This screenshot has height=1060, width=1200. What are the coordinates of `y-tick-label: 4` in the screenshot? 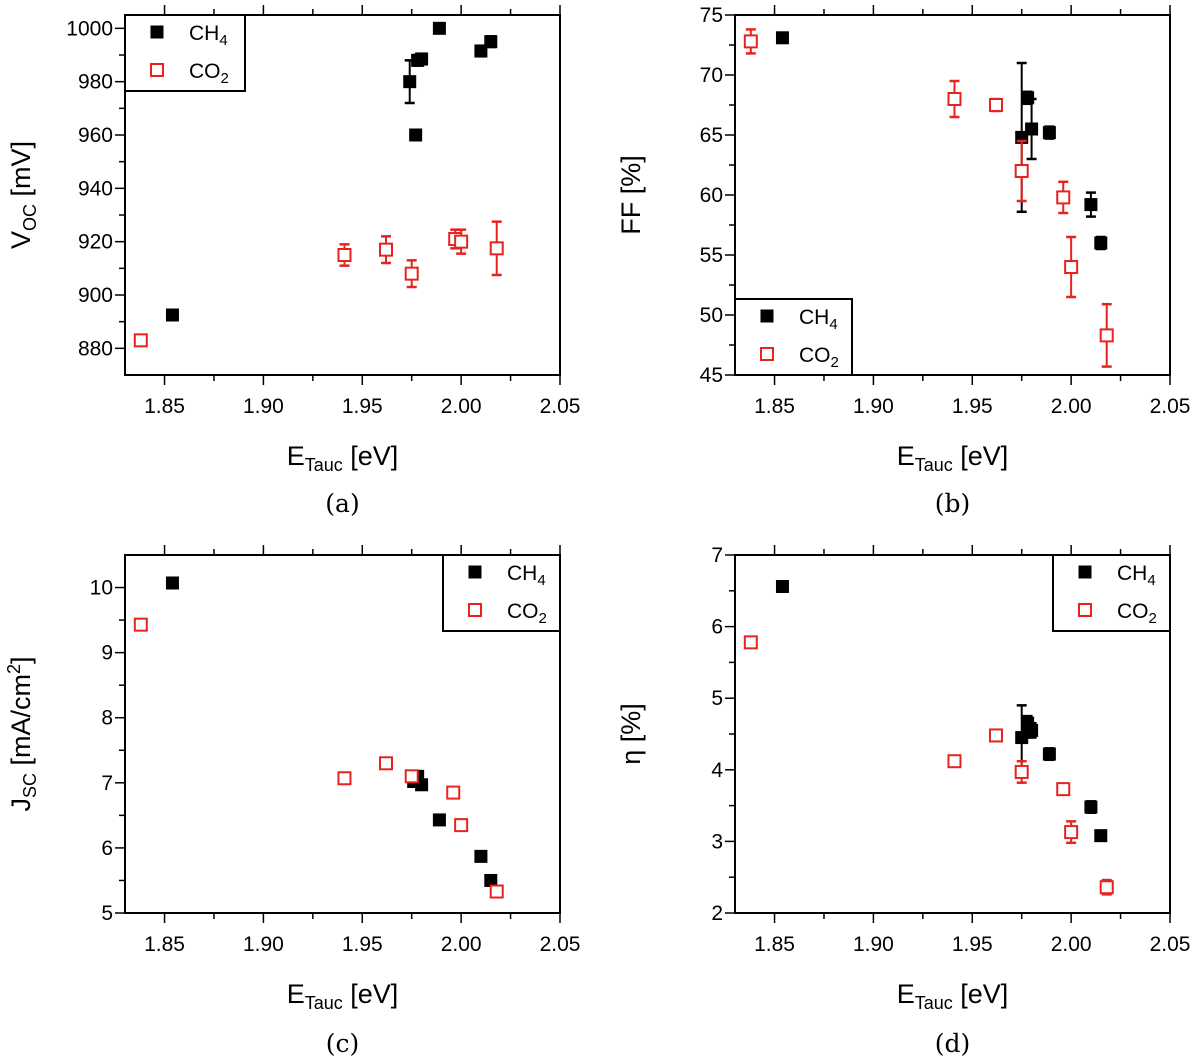 It's located at (717, 770).